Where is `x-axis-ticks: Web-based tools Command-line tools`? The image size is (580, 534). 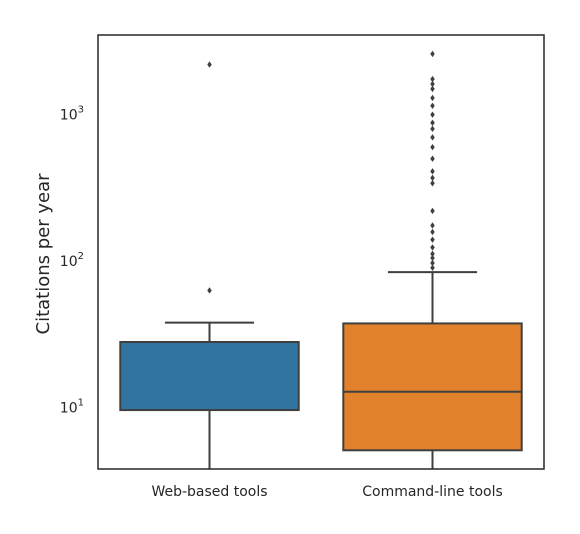
x-axis-ticks: Web-based tools Command-line tools is located at coordinates (326, 492).